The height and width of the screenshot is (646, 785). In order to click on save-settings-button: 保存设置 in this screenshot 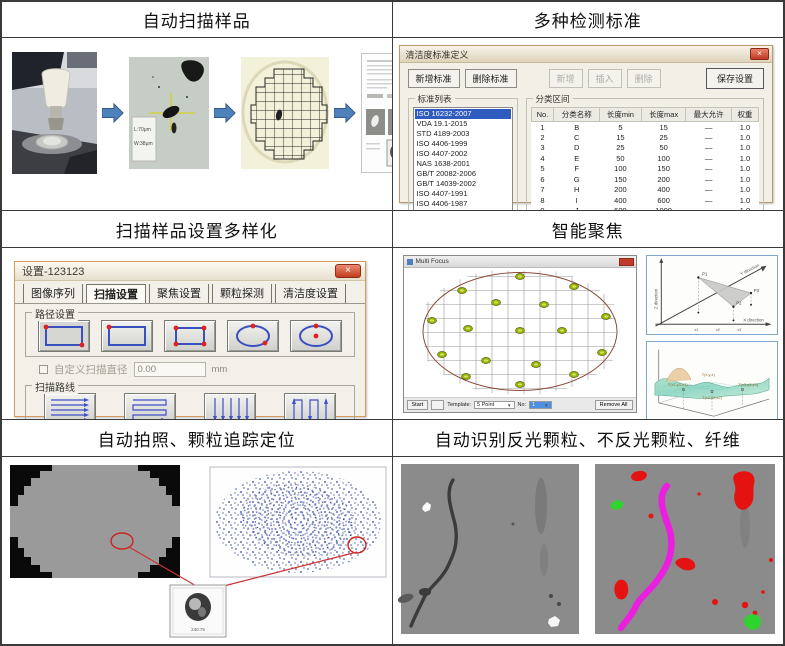, I will do `click(734, 78)`.